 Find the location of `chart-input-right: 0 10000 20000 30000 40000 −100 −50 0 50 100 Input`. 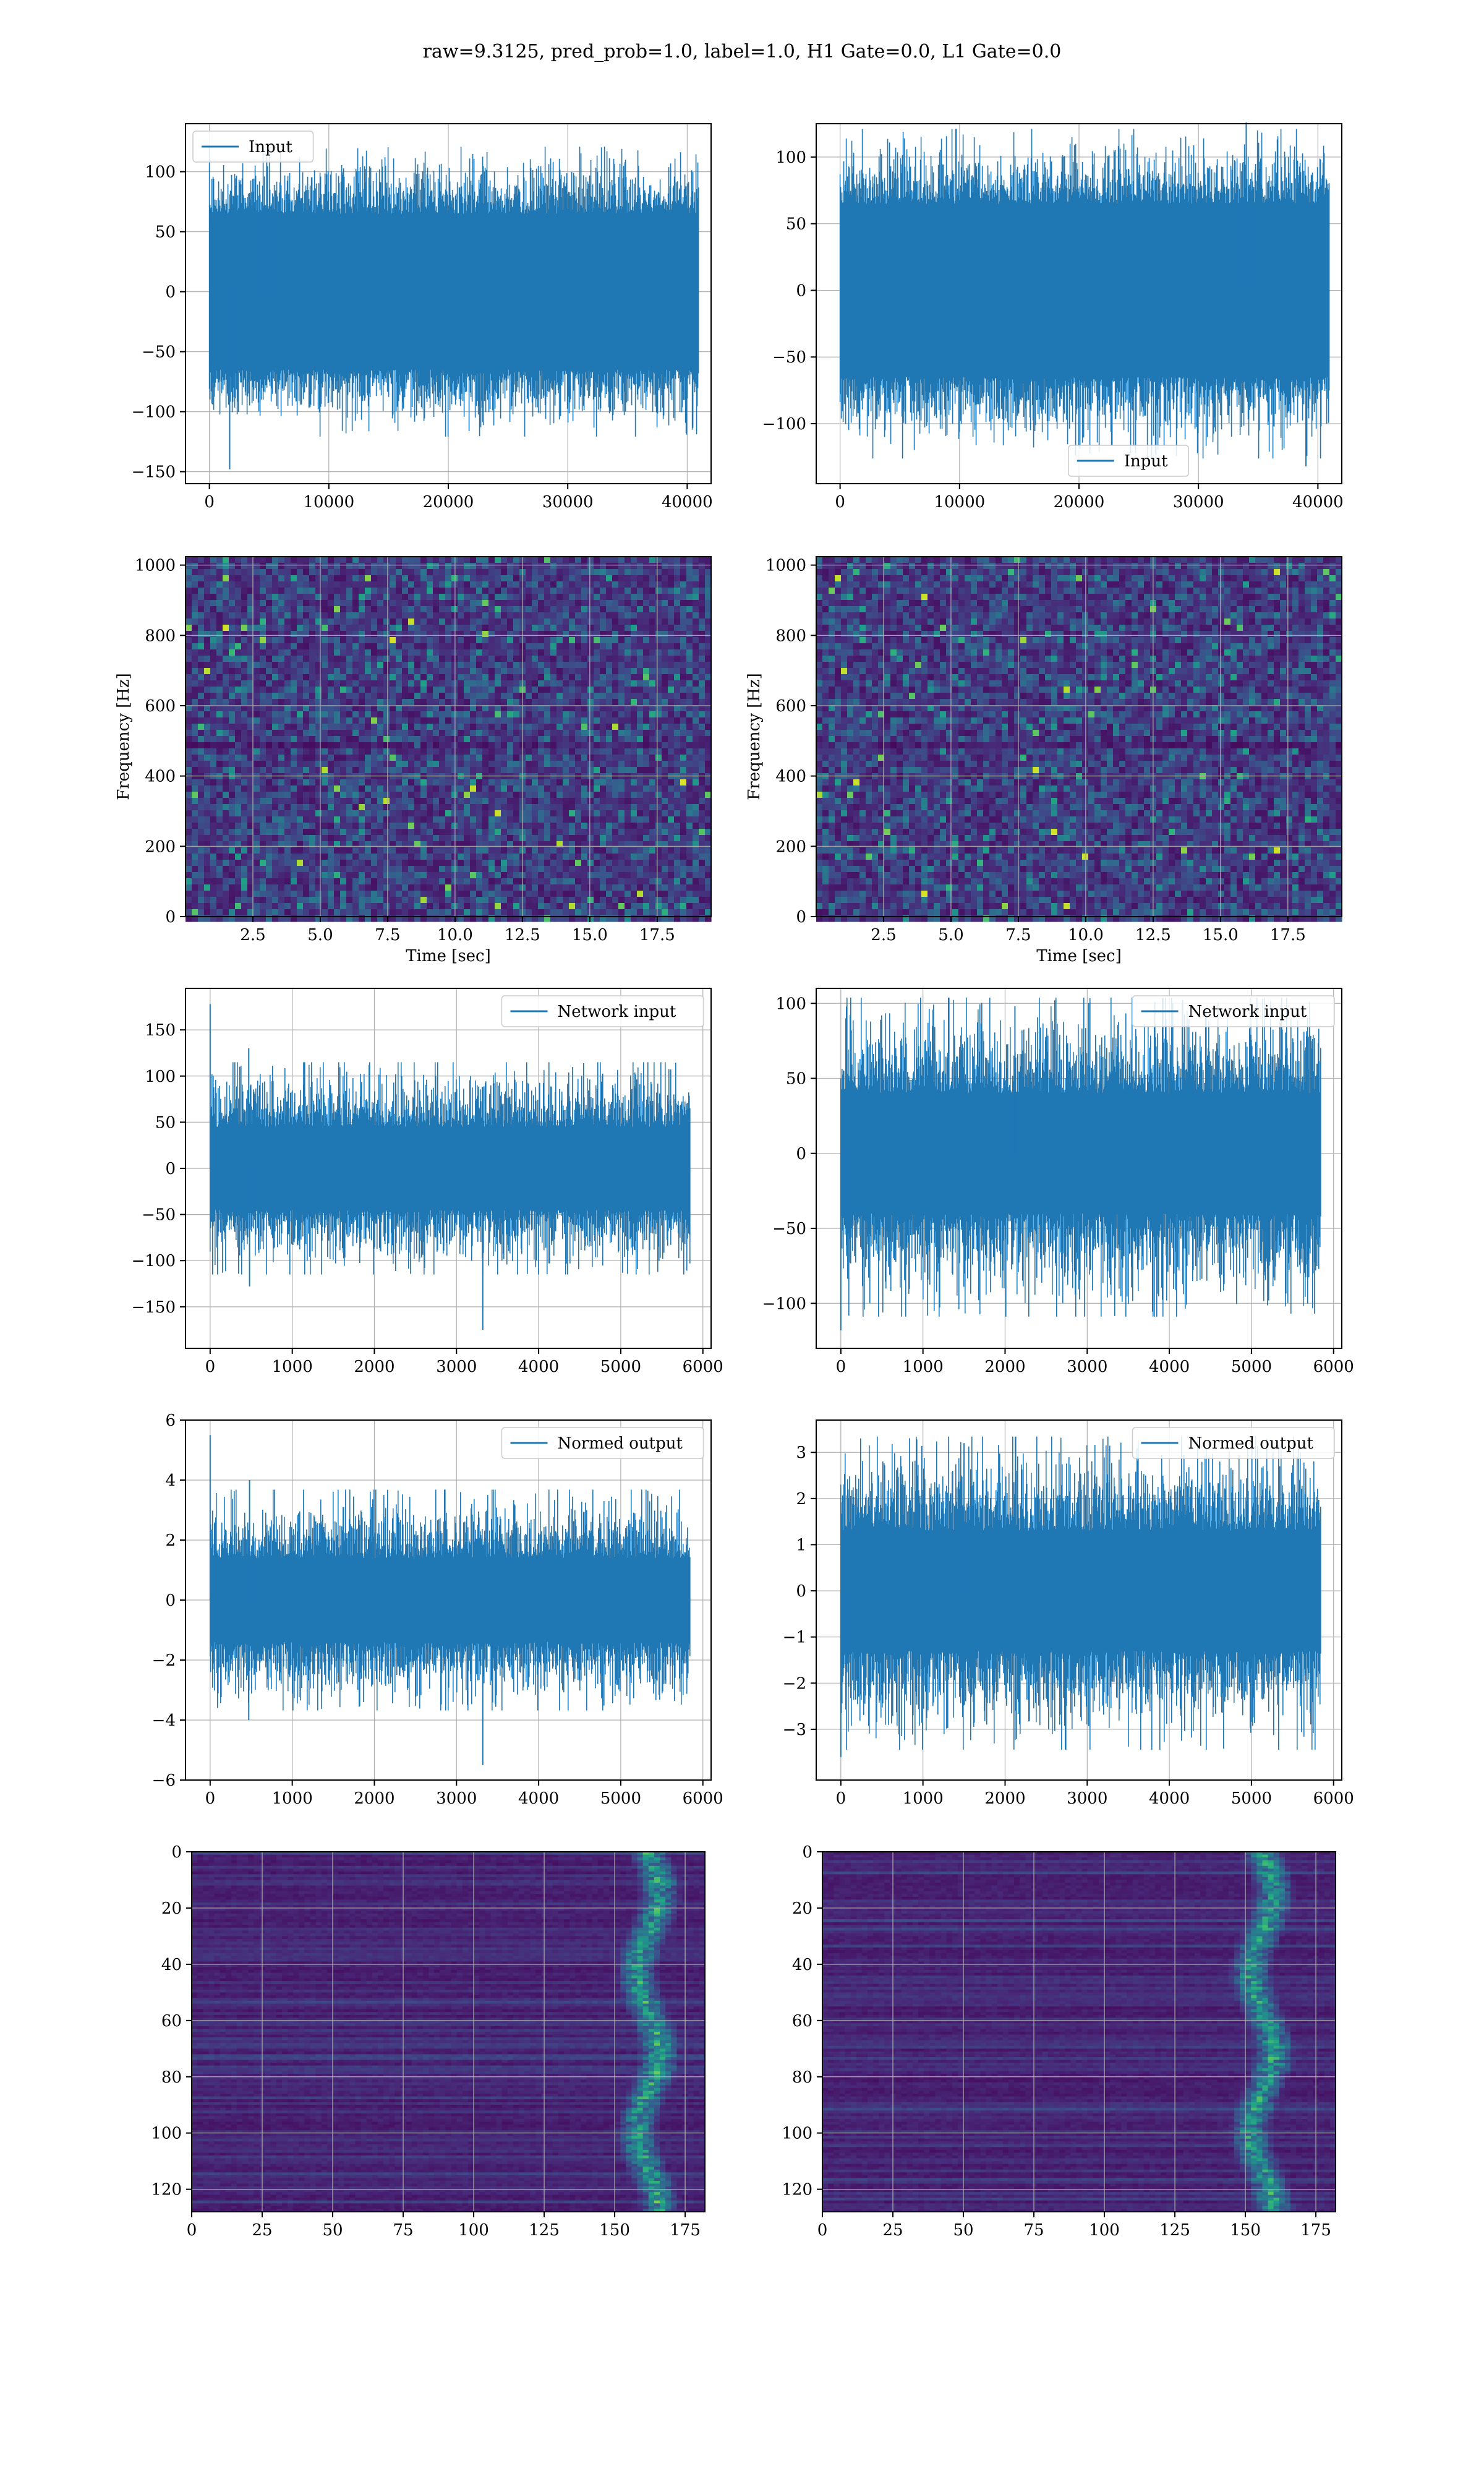

chart-input-right: 0 10000 20000 30000 40000 −100 −50 0 50 100 Input is located at coordinates (1053, 316).